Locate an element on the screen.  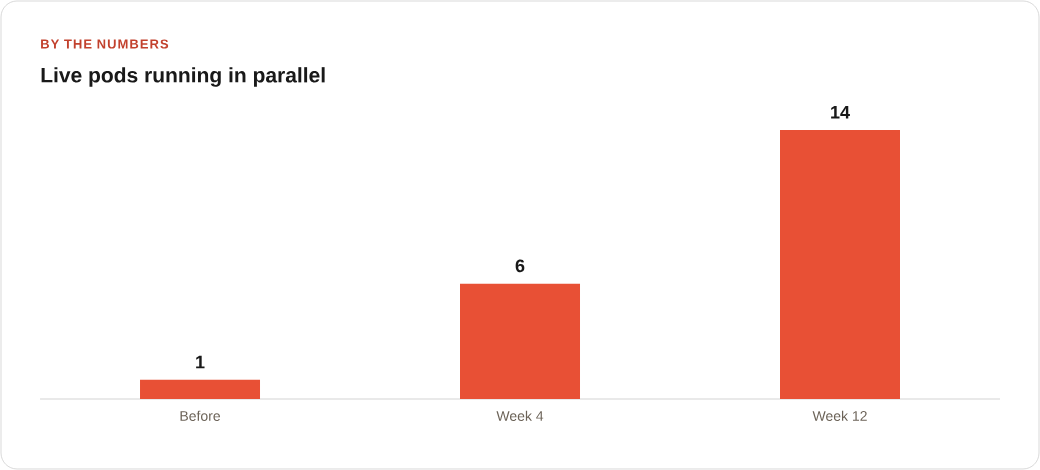
x-tick-label: Week 12 is located at coordinates (839, 415).